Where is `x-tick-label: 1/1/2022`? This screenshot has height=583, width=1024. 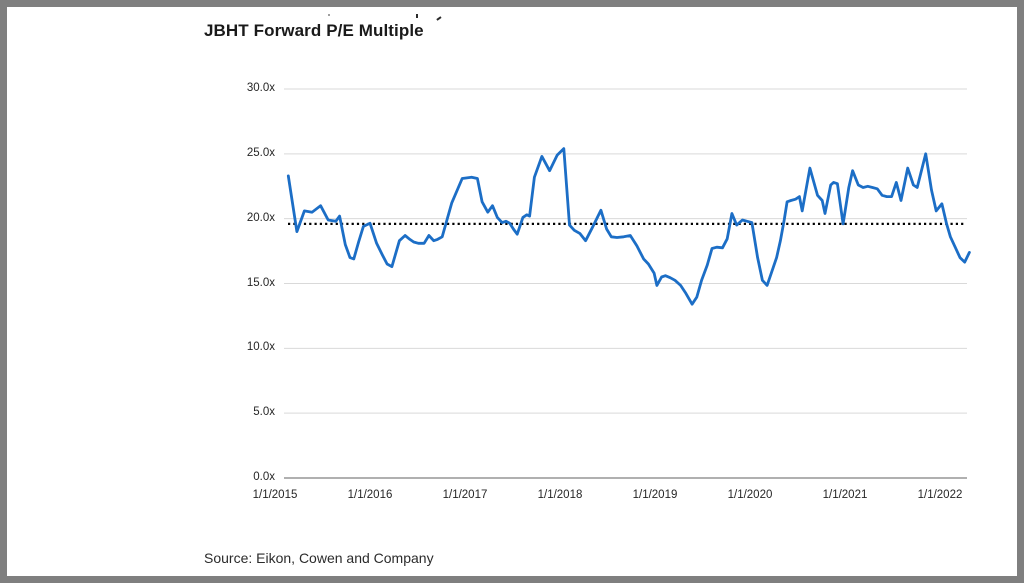 x-tick-label: 1/1/2022 is located at coordinates (940, 495).